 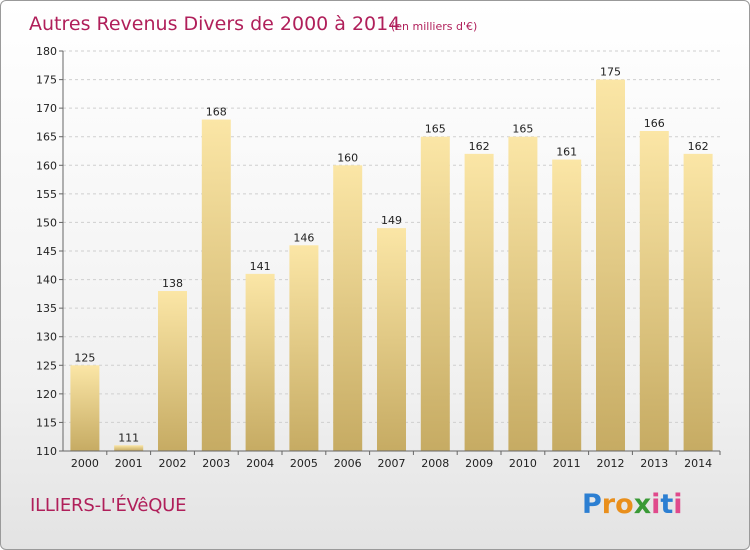 I want to click on bar-2001, so click(x=129, y=448).